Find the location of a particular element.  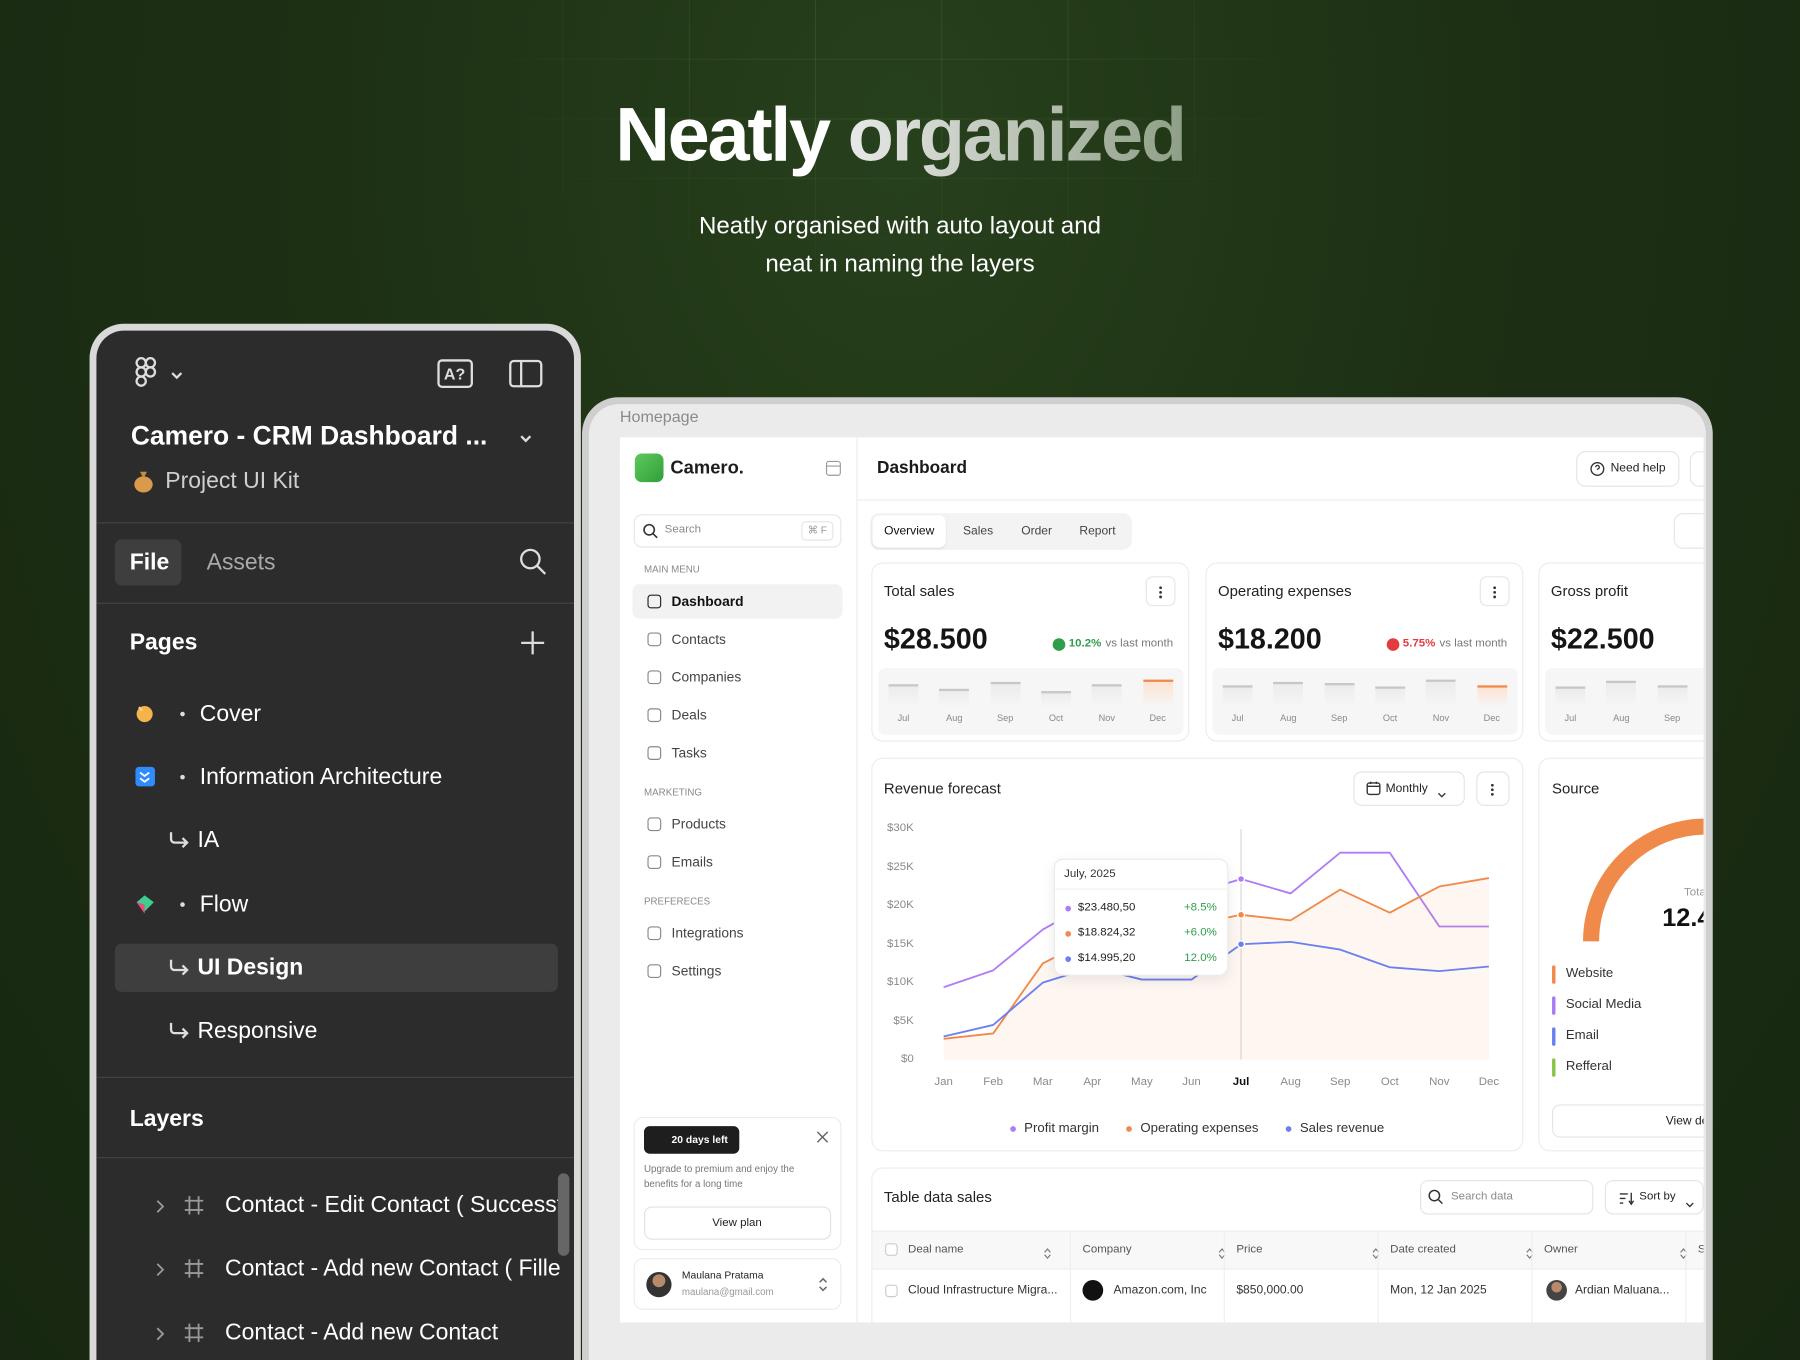

project-icon-part is located at coordinates (143, 484).